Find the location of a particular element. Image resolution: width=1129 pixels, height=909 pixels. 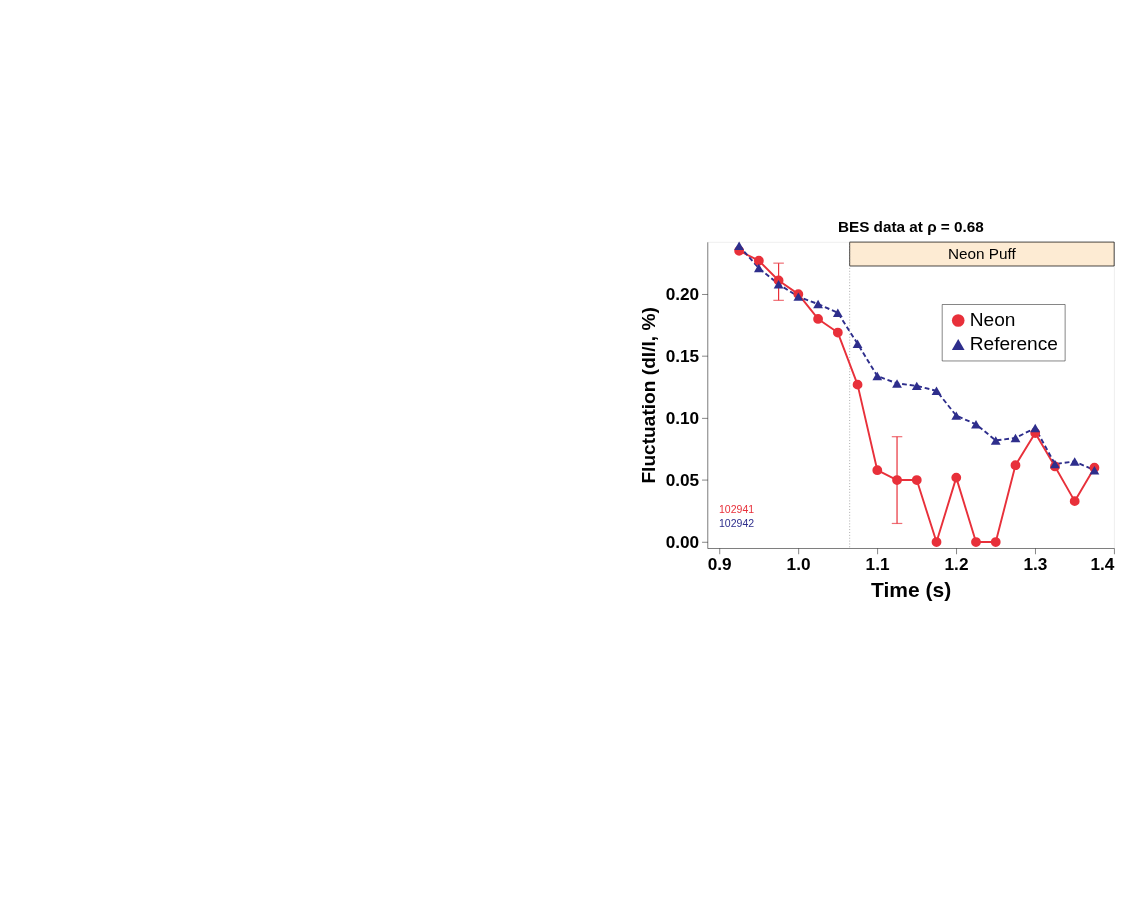

x-tick-label: 1.4 is located at coordinates (1102, 564).